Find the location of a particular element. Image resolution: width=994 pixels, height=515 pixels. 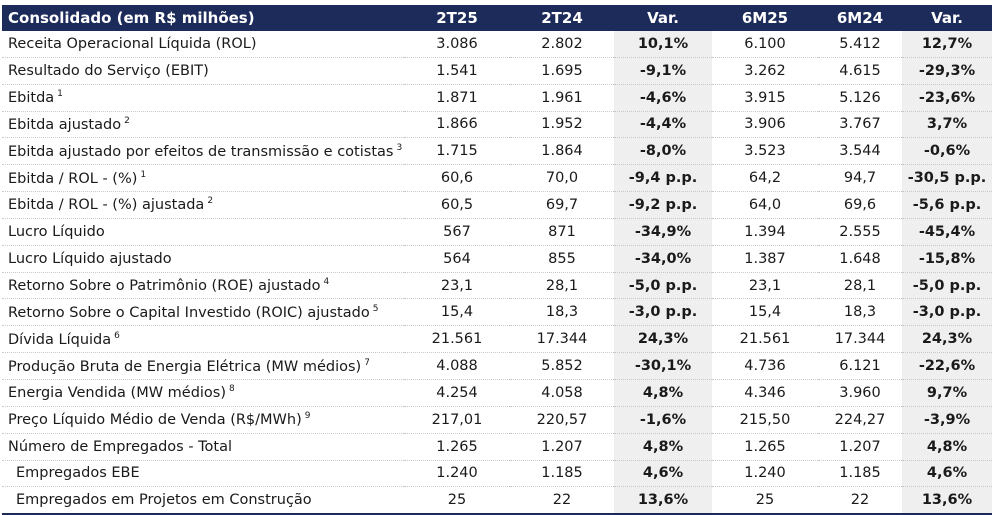

cell-var-quarter: -8,0% is located at coordinates (663, 151).